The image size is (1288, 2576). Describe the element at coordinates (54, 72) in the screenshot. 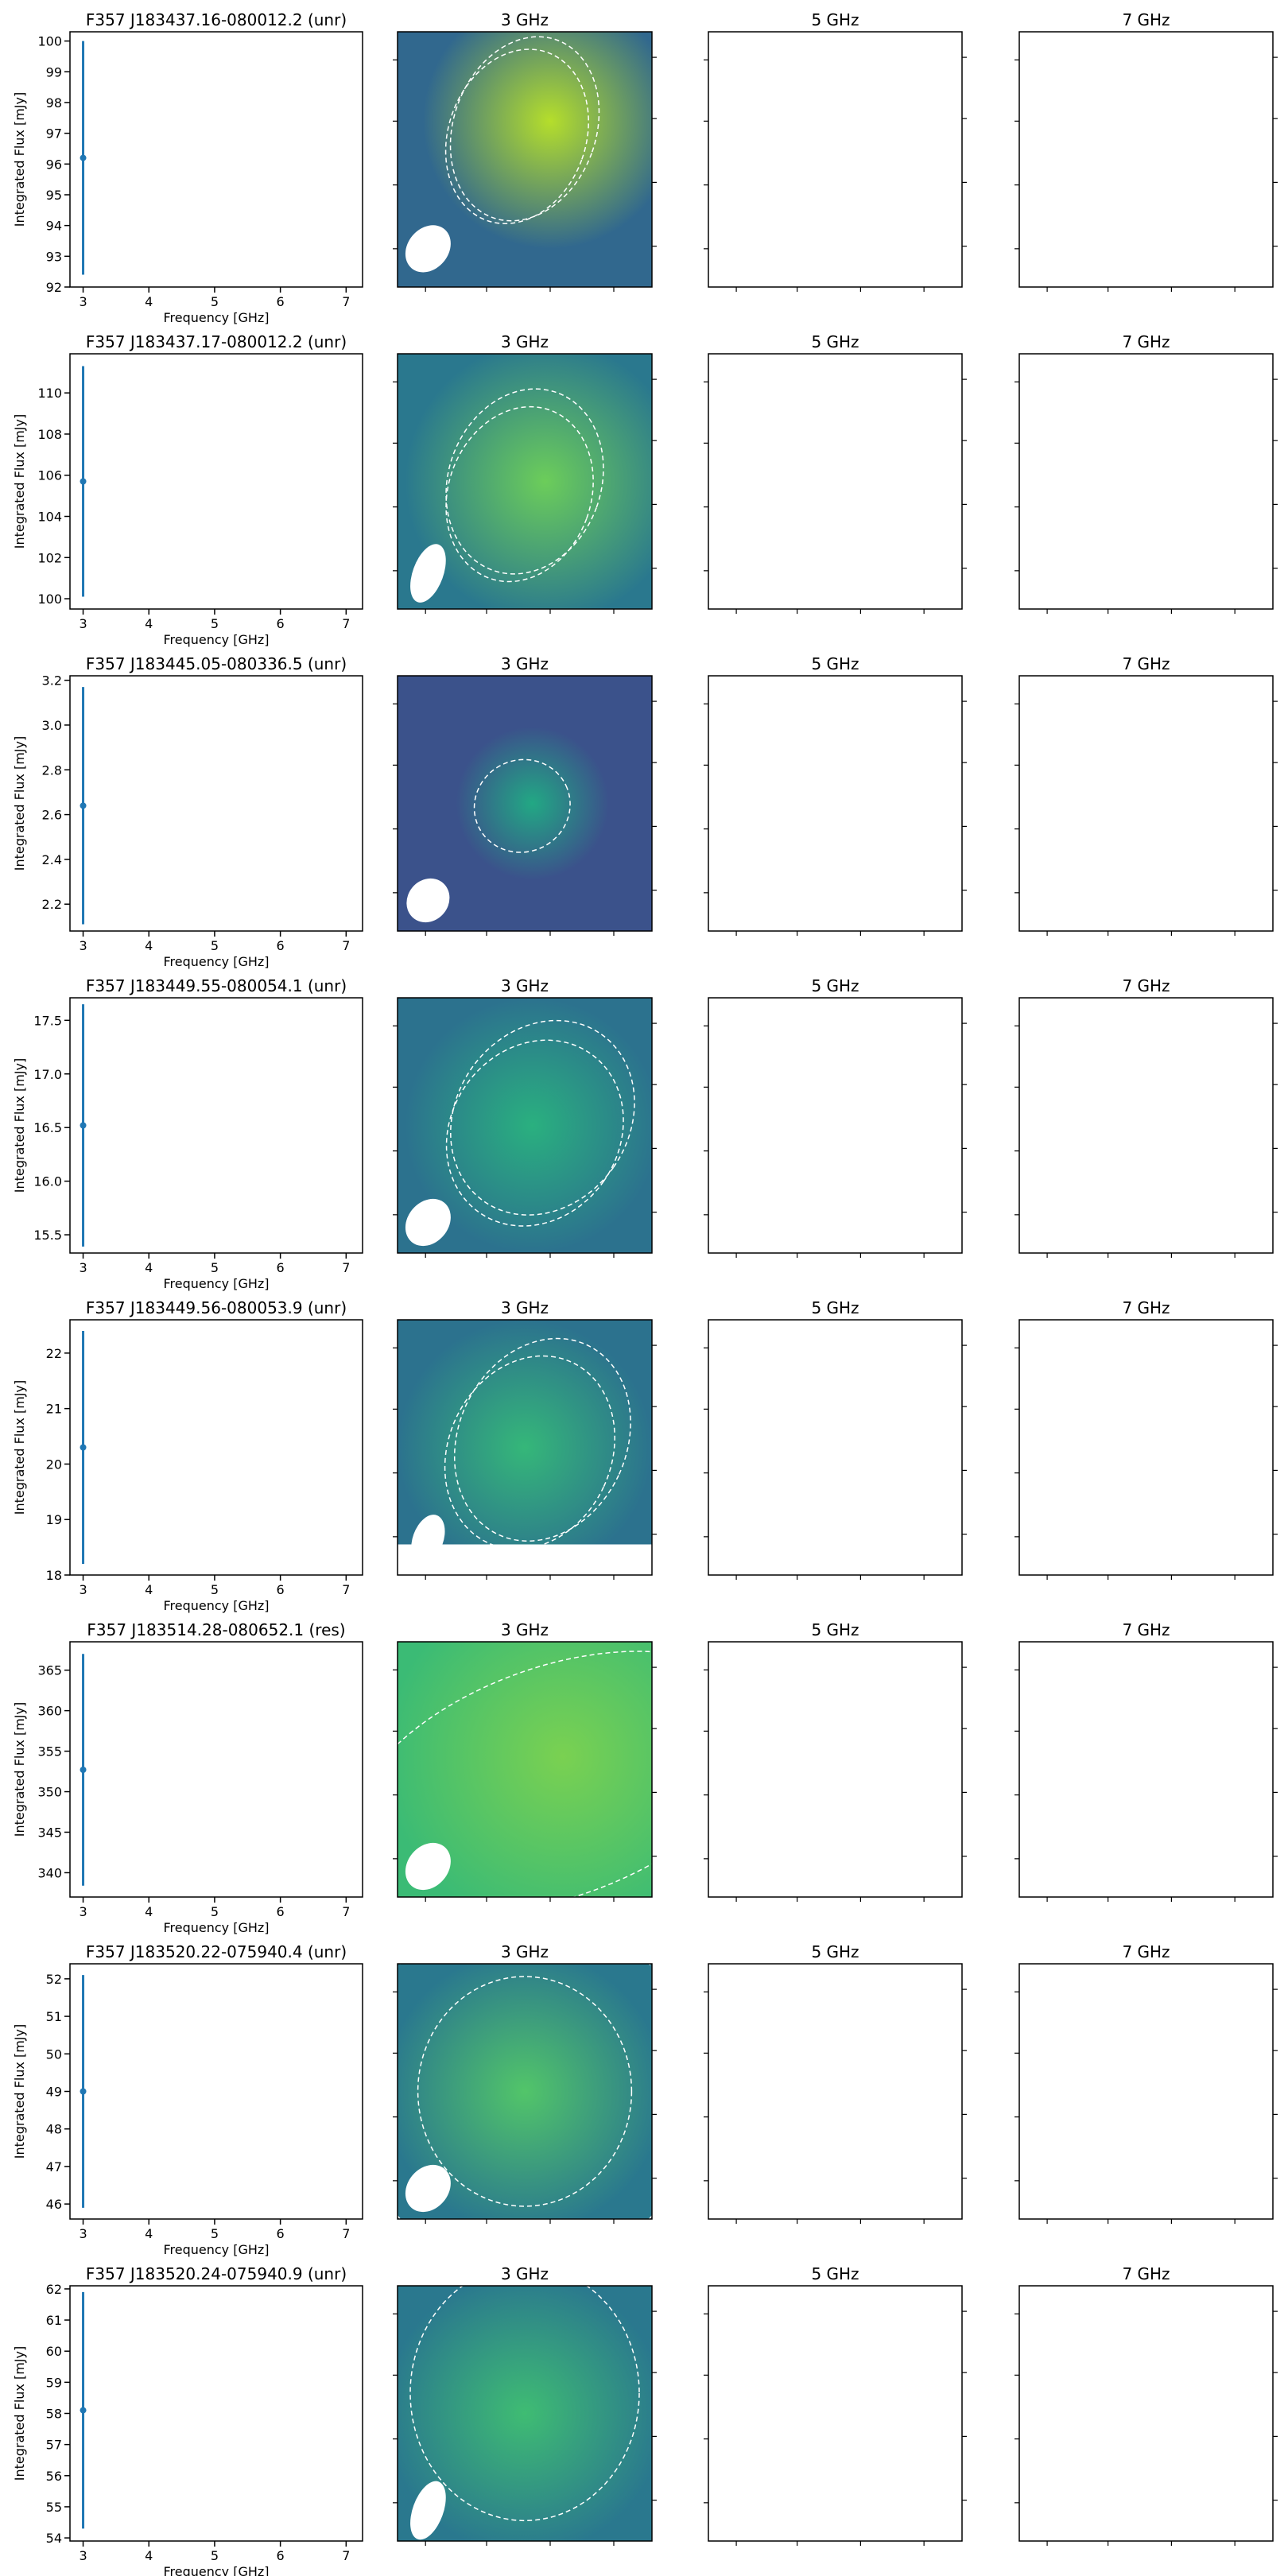

I see `y-tick-label: 99` at that location.